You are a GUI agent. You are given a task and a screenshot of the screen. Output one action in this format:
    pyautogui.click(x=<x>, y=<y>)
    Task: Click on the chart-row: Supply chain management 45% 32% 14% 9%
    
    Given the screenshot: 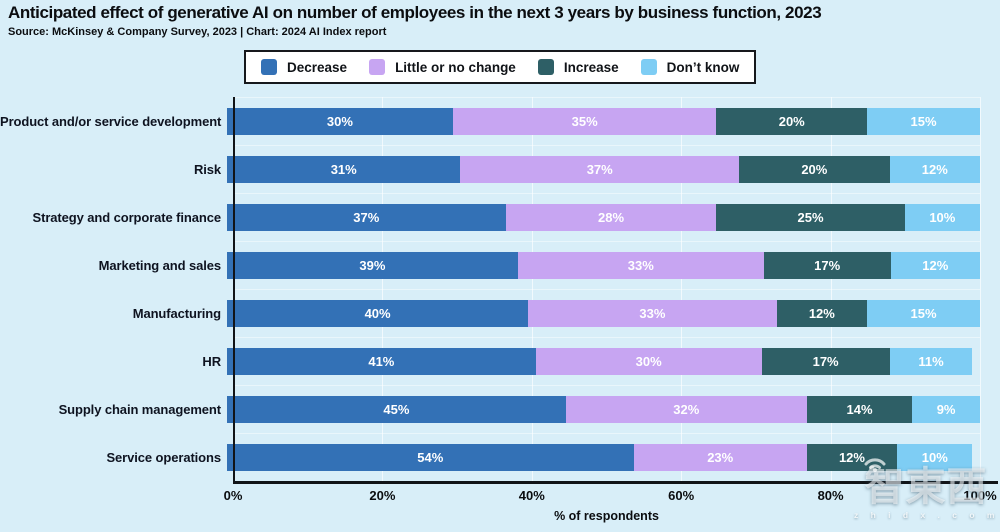 What is the action you would take?
    pyautogui.click(x=490, y=409)
    